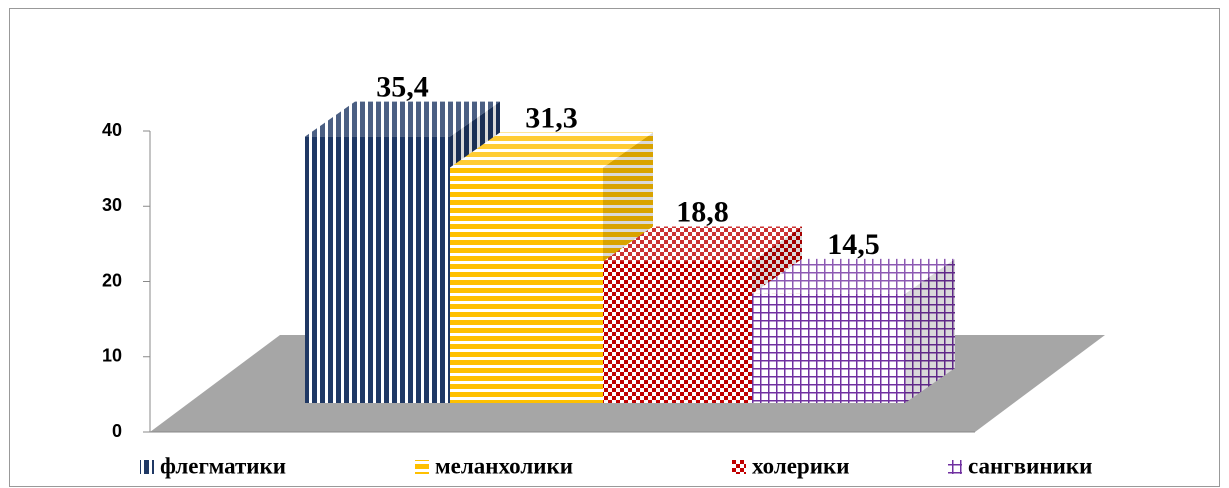 This screenshot has height=488, width=1229. I want to click on bar-side-shade, so click(930, 330).